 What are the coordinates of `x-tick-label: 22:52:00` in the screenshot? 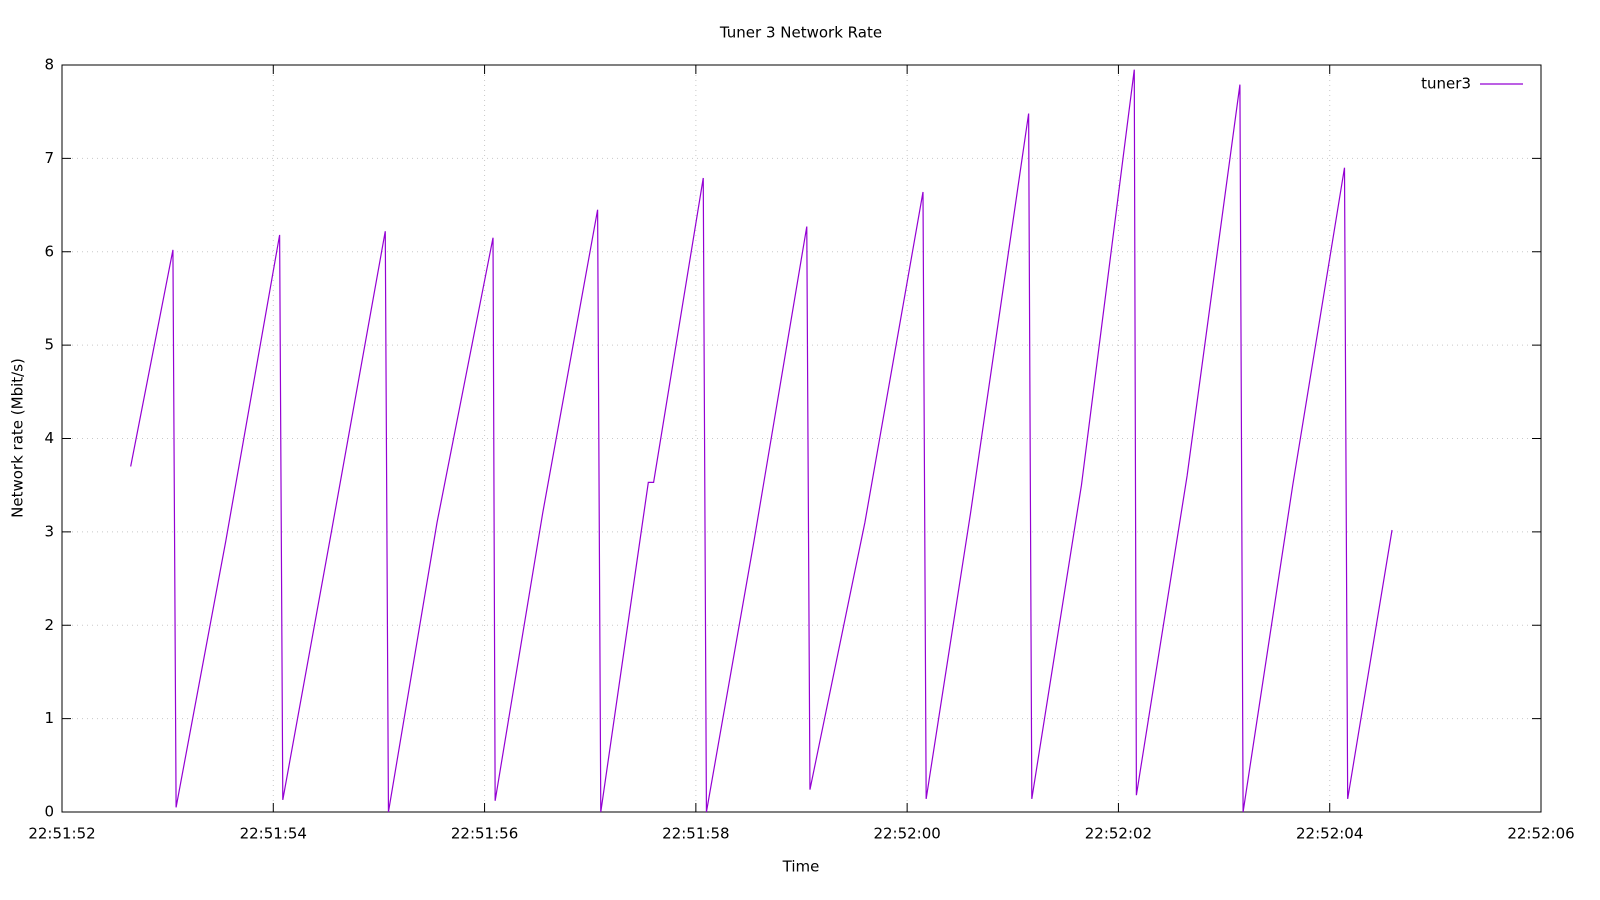 It's located at (906, 834).